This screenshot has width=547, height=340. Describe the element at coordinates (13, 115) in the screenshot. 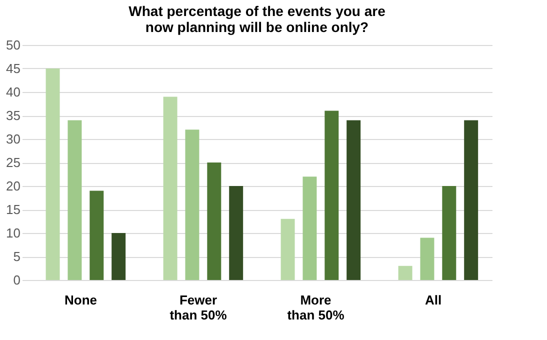

I see `y-tick-label: 35` at that location.